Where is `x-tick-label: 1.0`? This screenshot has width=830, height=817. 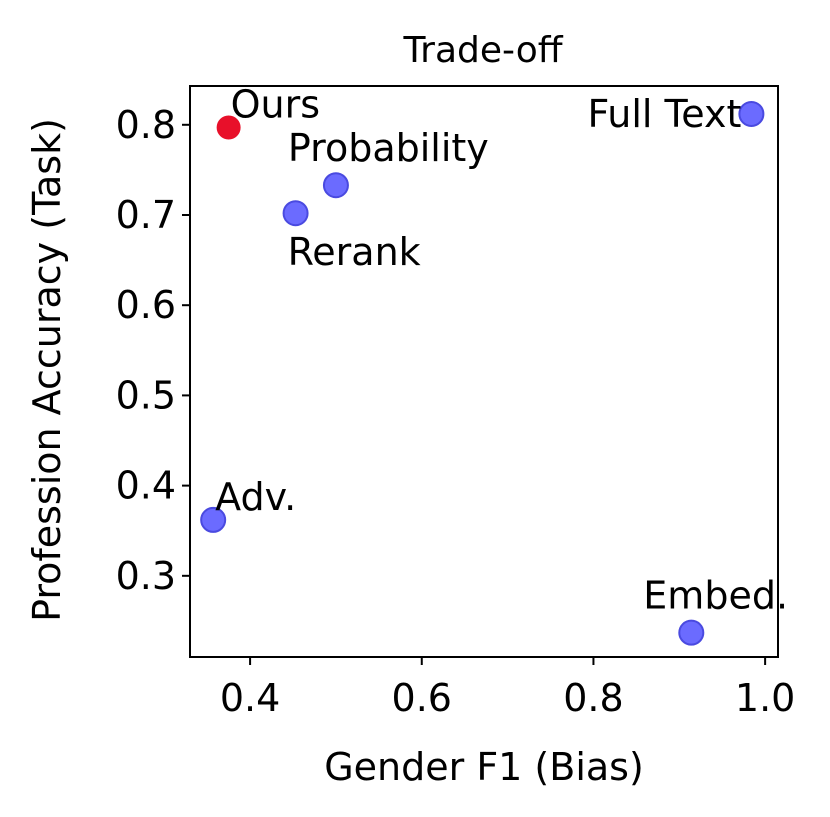 x-tick-label: 1.0 is located at coordinates (765, 698).